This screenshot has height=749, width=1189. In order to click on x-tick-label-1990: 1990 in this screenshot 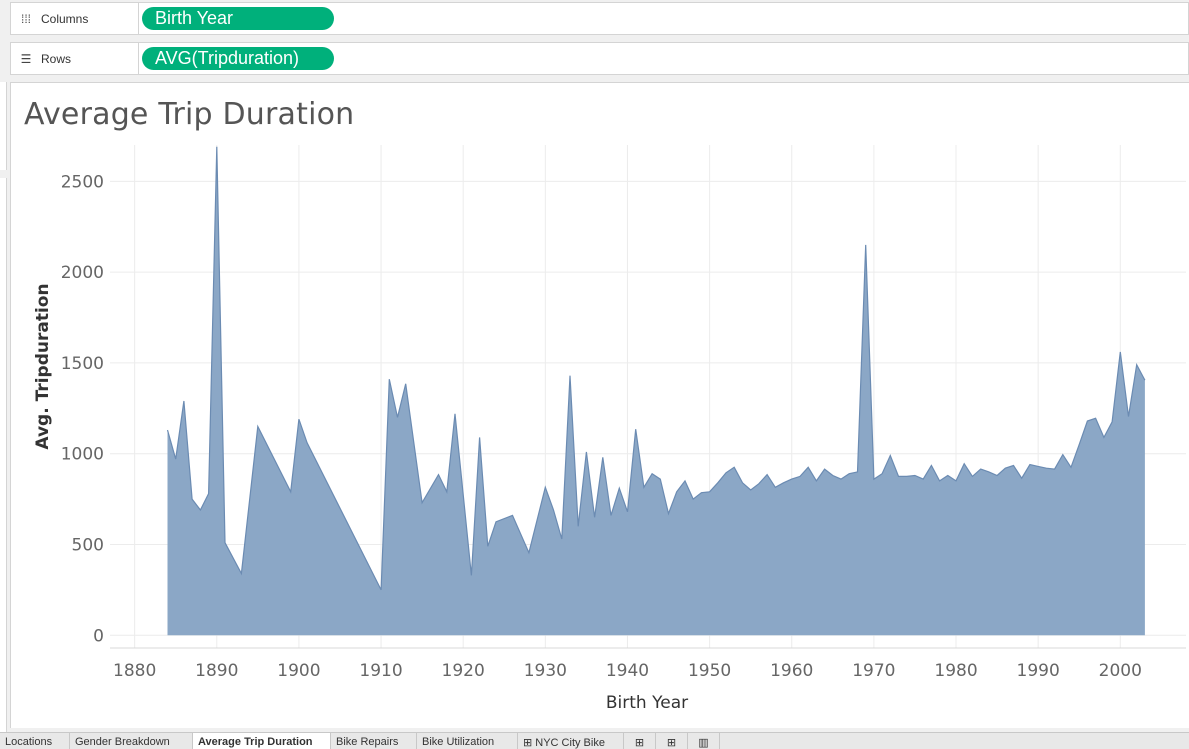, I will do `click(1038, 671)`.